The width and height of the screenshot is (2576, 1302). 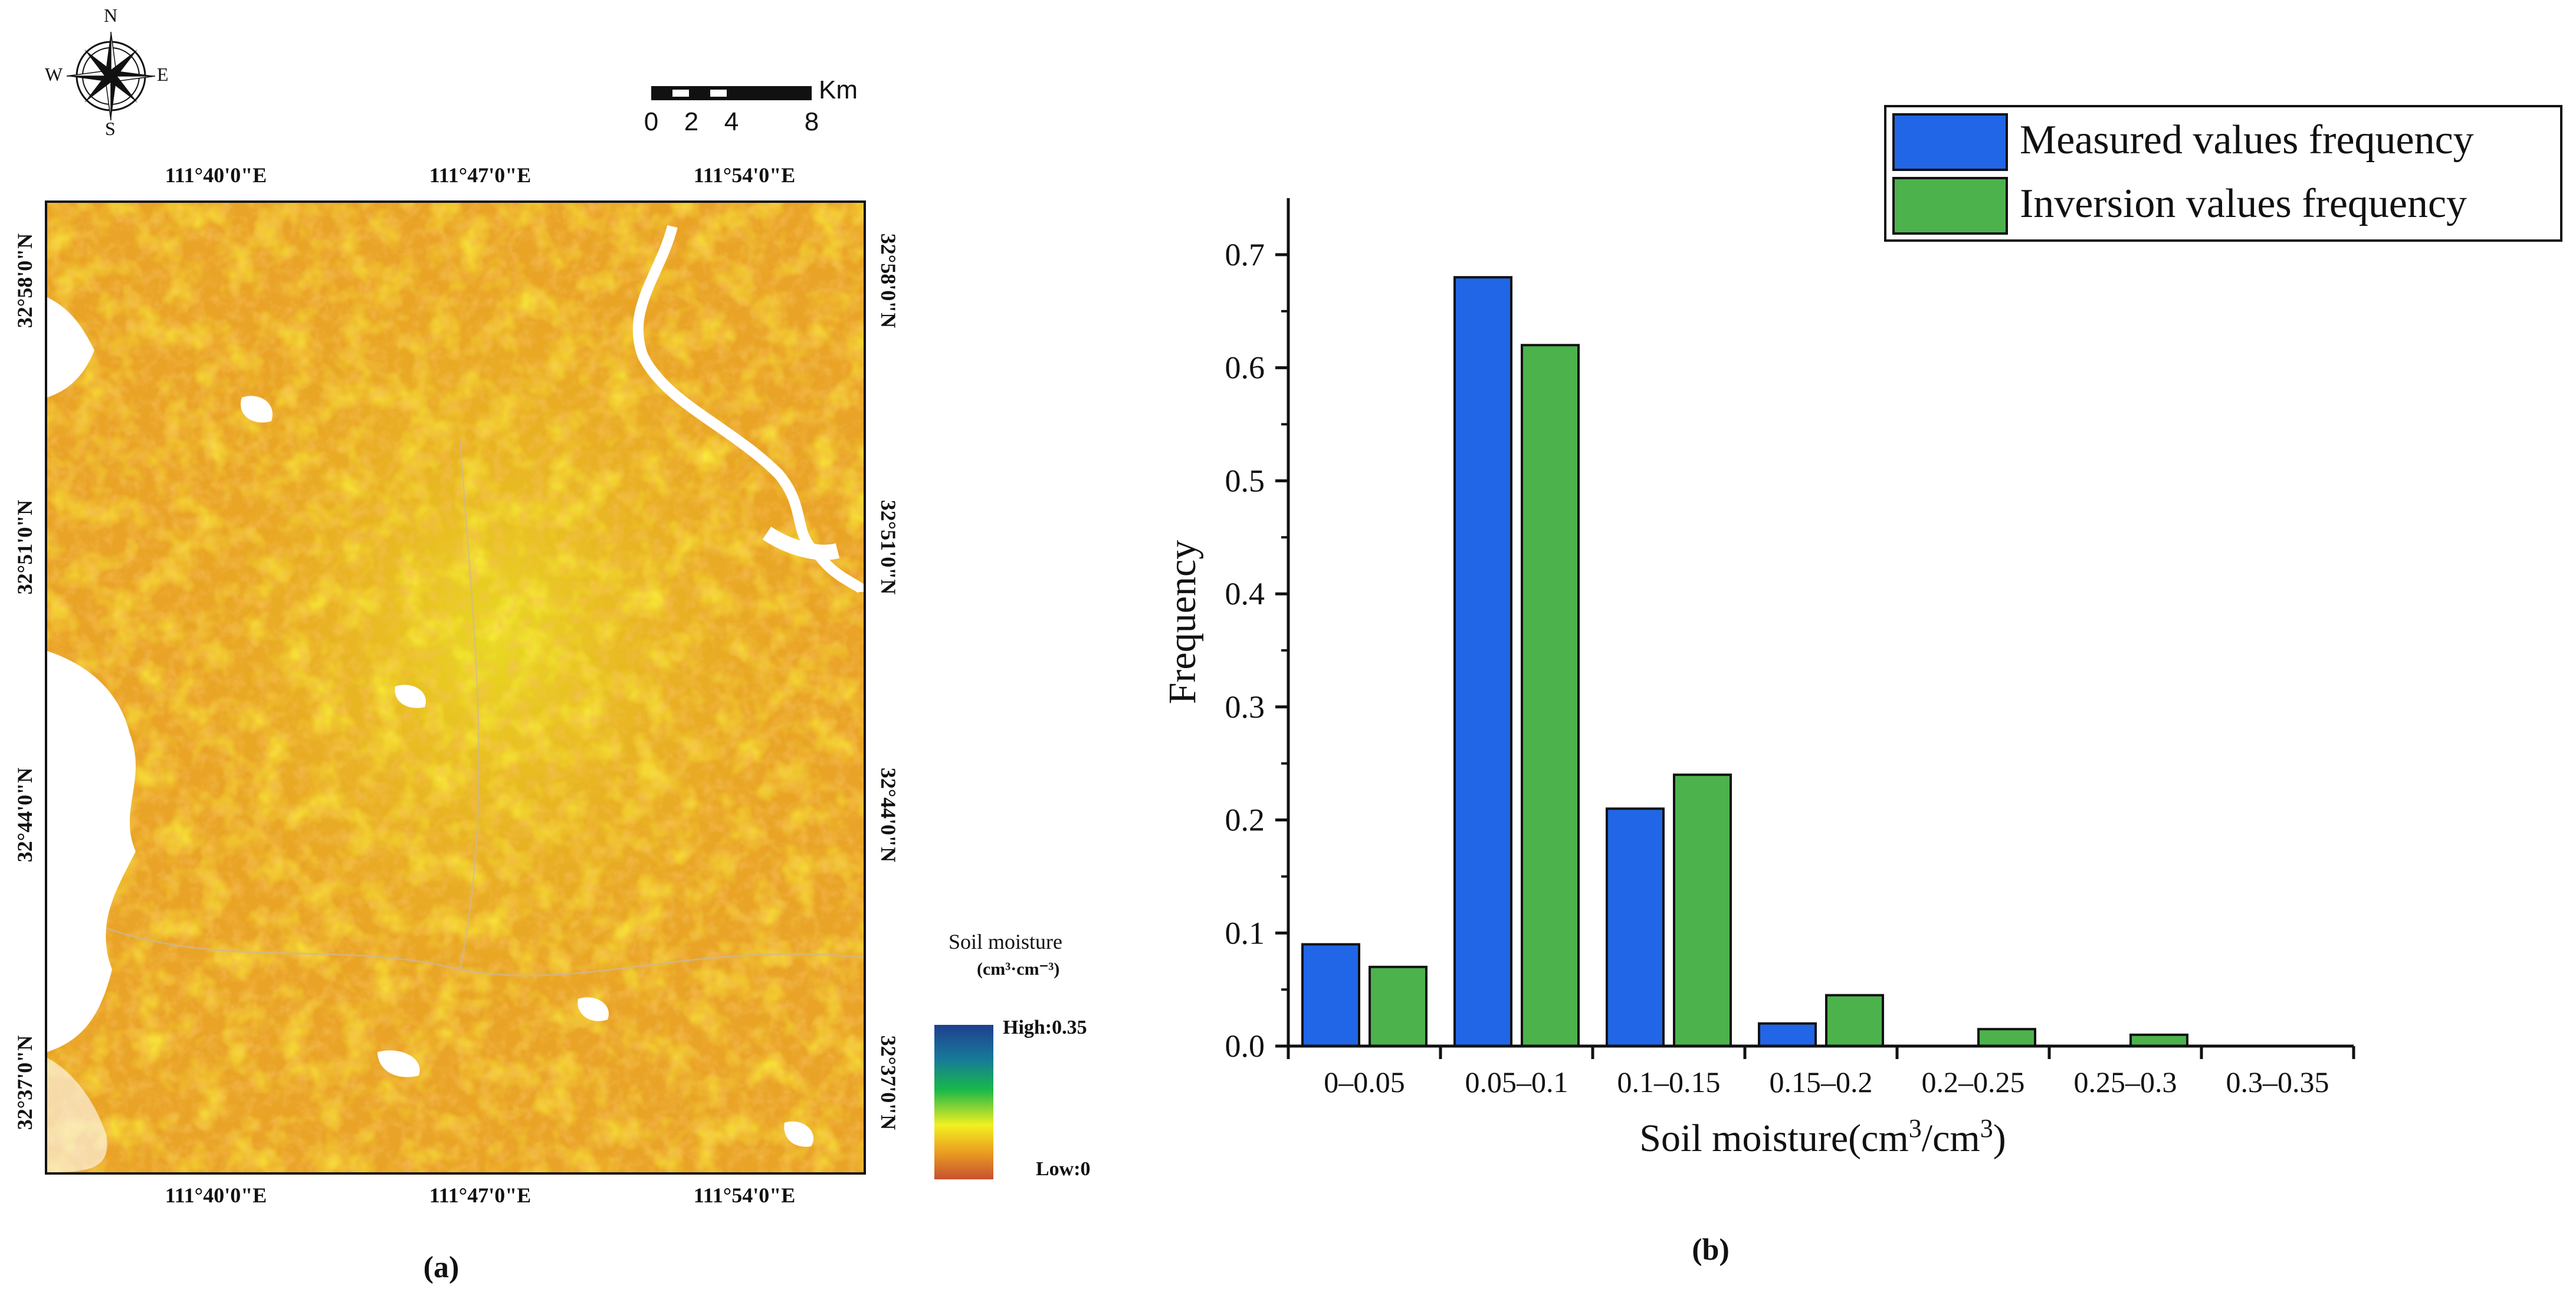 What do you see at coordinates (54, 74) in the screenshot?
I see `compass-west-label: W` at bounding box center [54, 74].